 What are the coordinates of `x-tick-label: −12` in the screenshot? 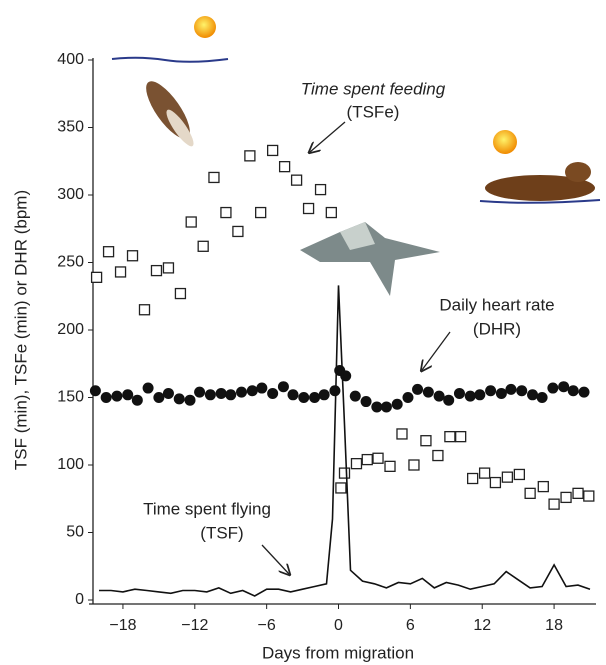 It's located at (194, 625).